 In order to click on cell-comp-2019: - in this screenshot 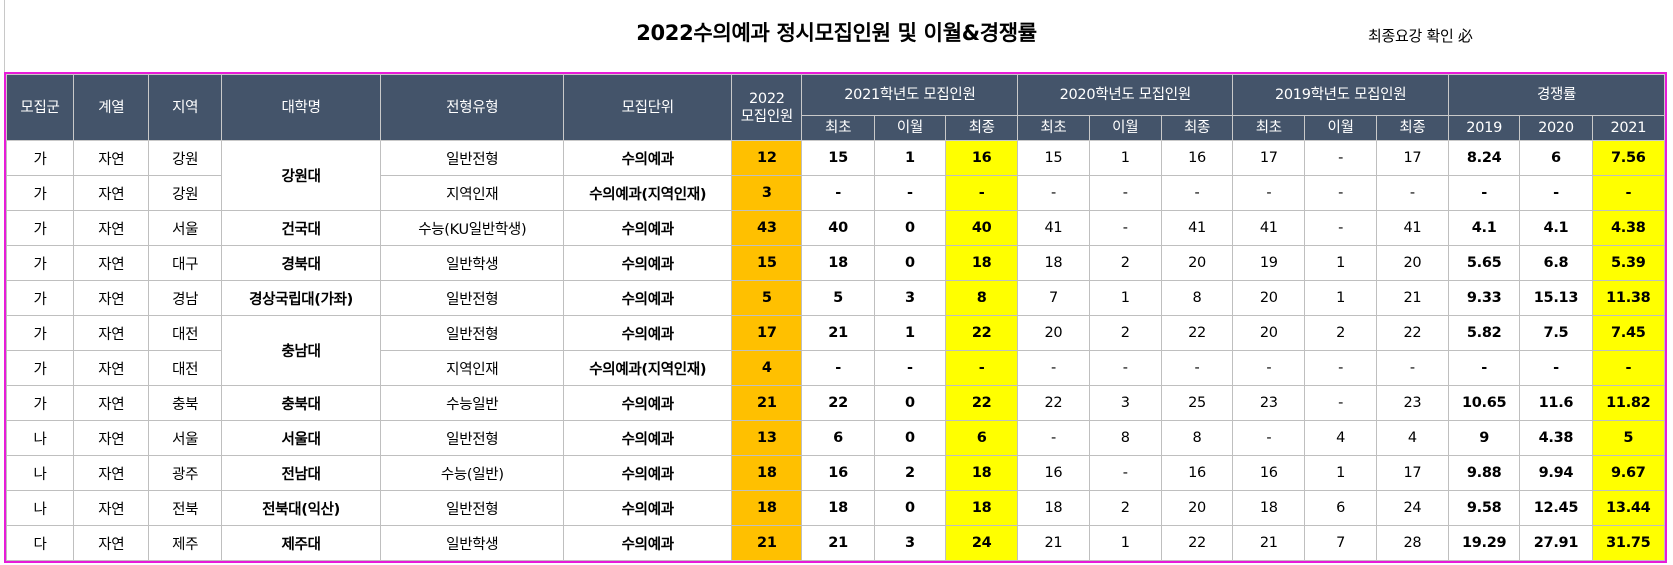, I will do `click(1484, 368)`.